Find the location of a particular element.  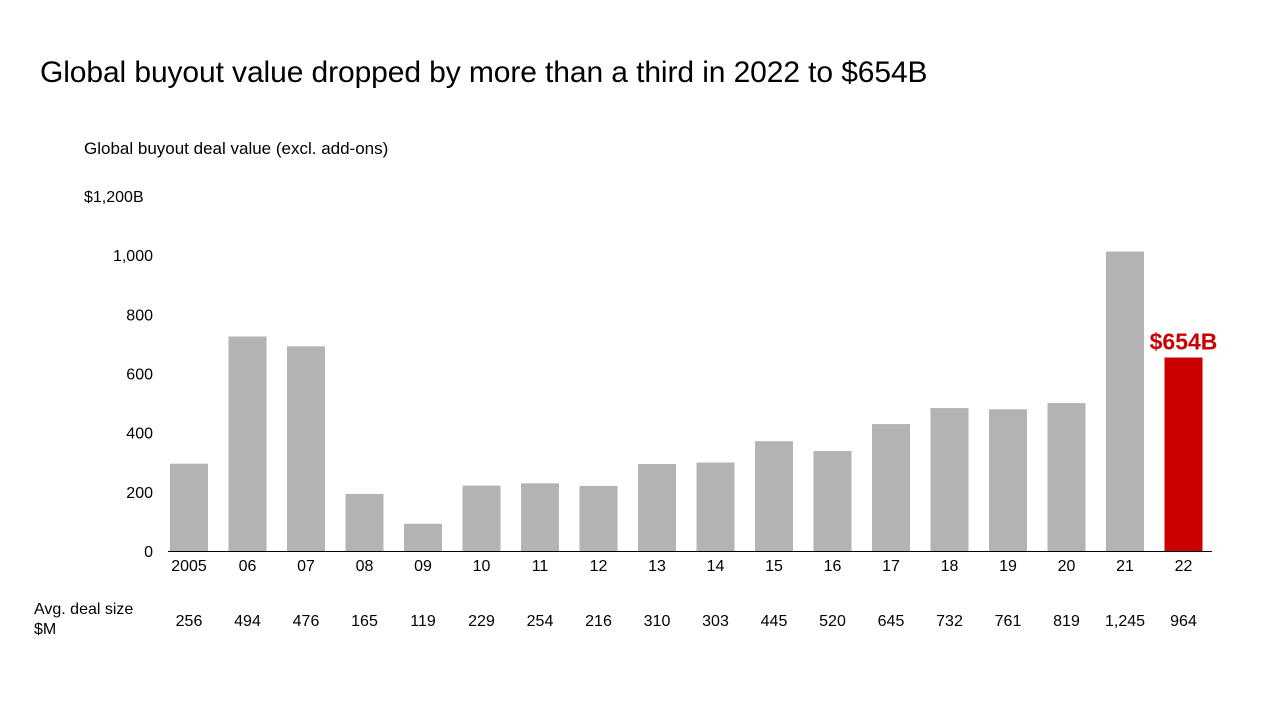

avg-deal-size-value: 256 is located at coordinates (189, 621).